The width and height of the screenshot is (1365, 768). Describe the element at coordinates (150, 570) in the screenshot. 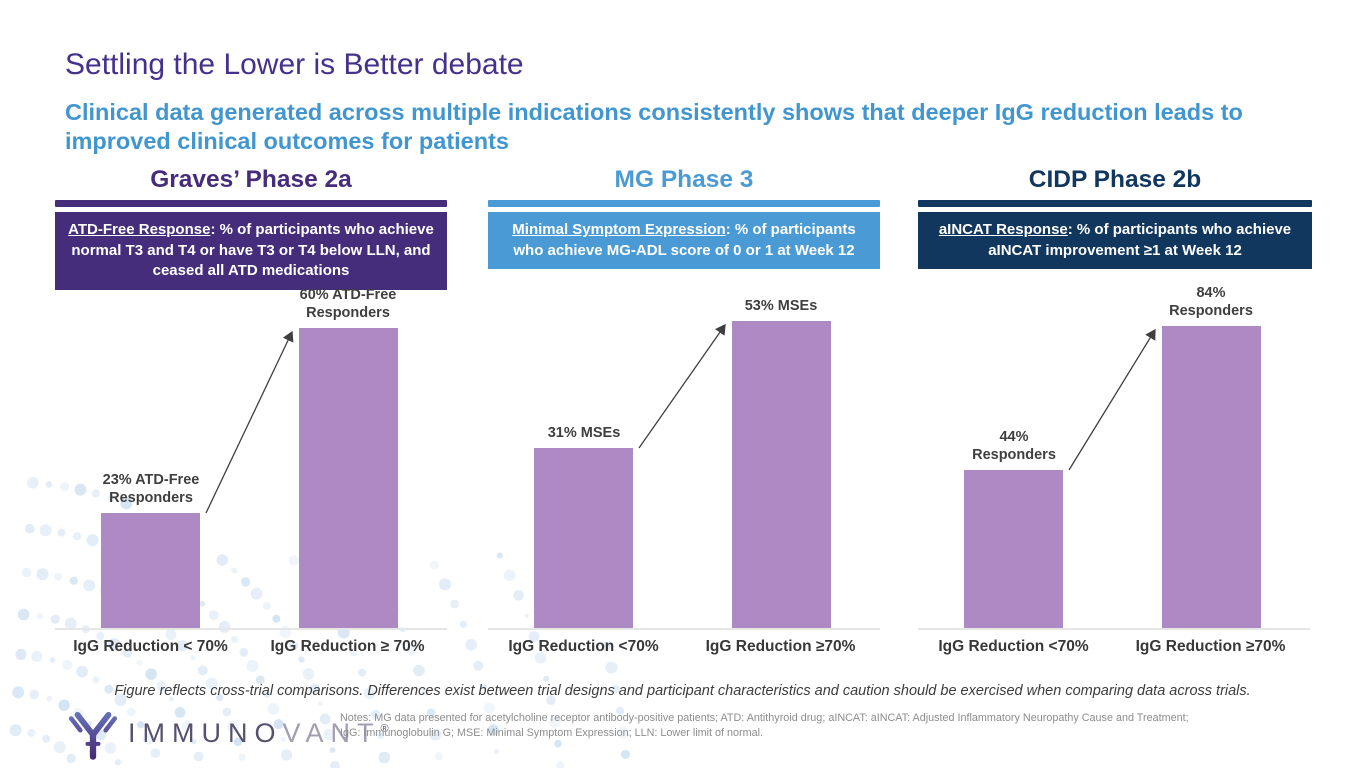

I see `graves-bar-low-reduction` at that location.